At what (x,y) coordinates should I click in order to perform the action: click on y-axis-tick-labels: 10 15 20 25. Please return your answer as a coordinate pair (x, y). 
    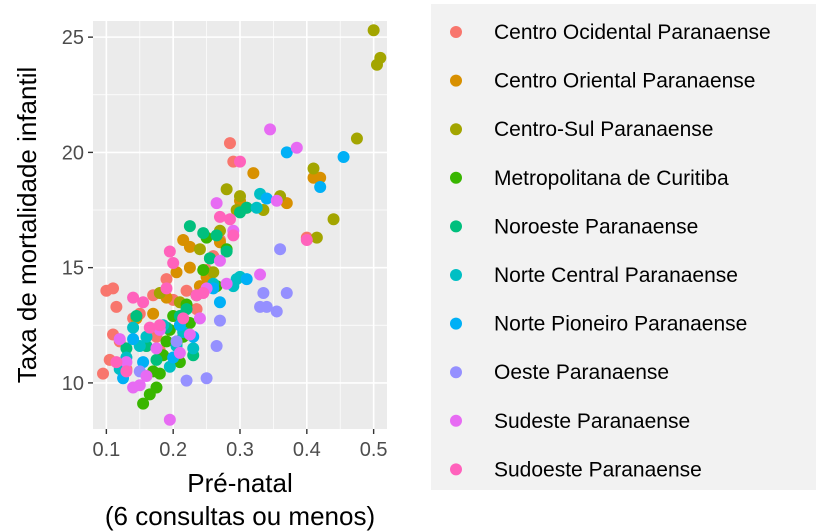
    Looking at the image, I should click on (73, 211).